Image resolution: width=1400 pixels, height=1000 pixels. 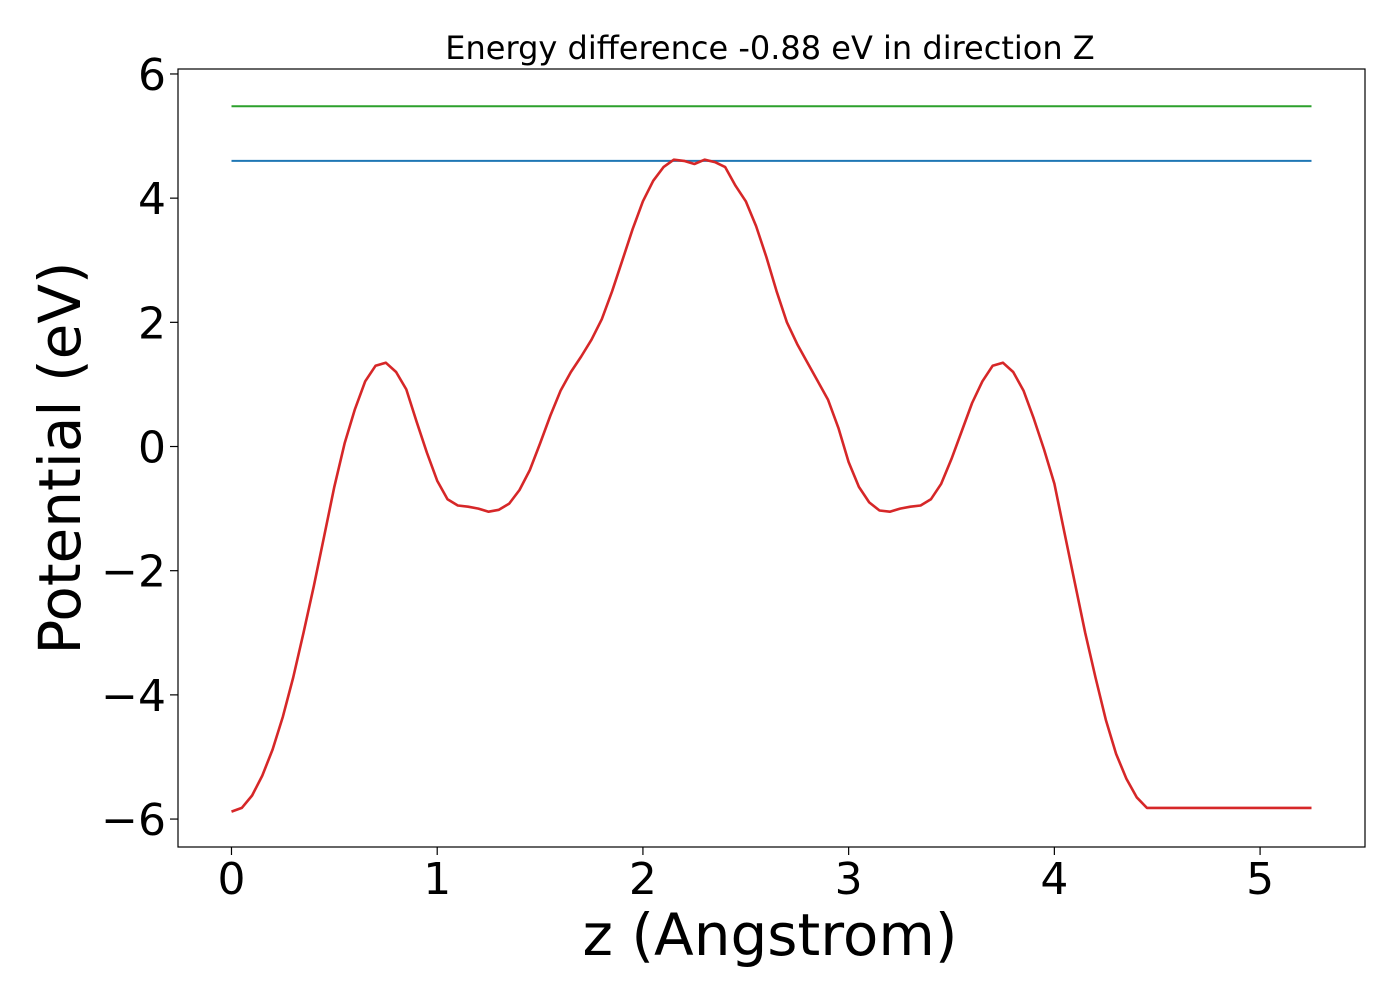 What do you see at coordinates (152, 323) in the screenshot?
I see `y-tick-label: 2` at bounding box center [152, 323].